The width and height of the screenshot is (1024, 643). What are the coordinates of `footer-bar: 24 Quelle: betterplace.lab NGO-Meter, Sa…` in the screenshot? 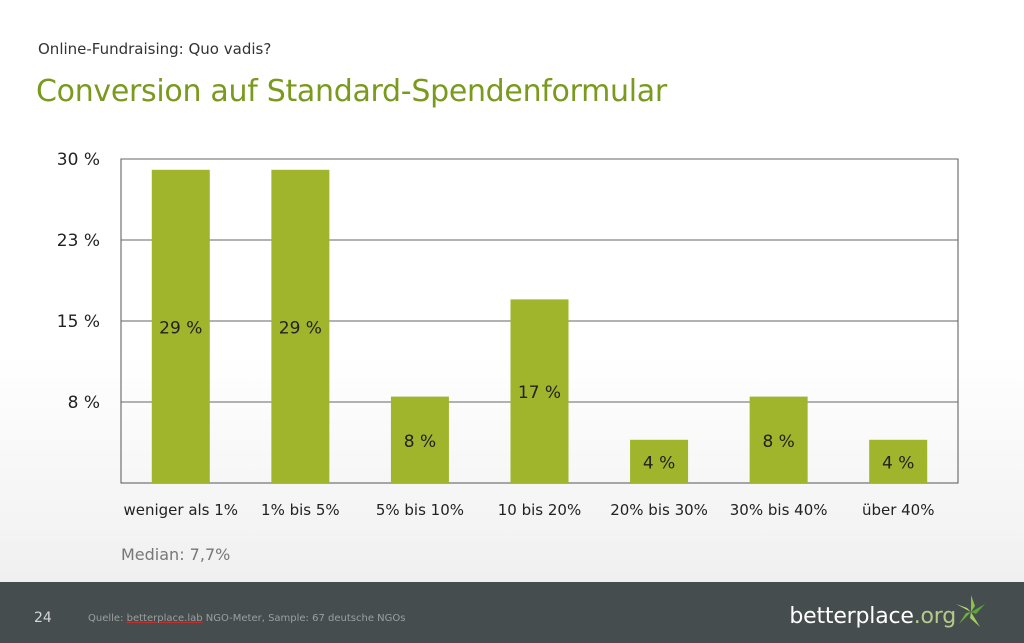 It's located at (512, 612).